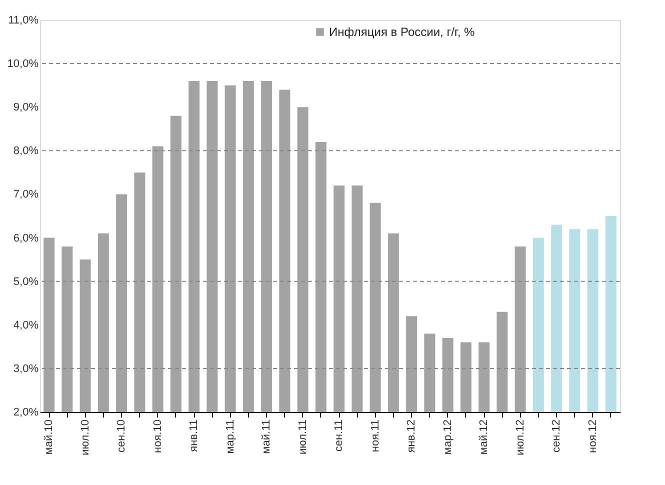  Describe the element at coordinates (484, 437) in the screenshot. I see `x-tick-label: май.12` at that location.